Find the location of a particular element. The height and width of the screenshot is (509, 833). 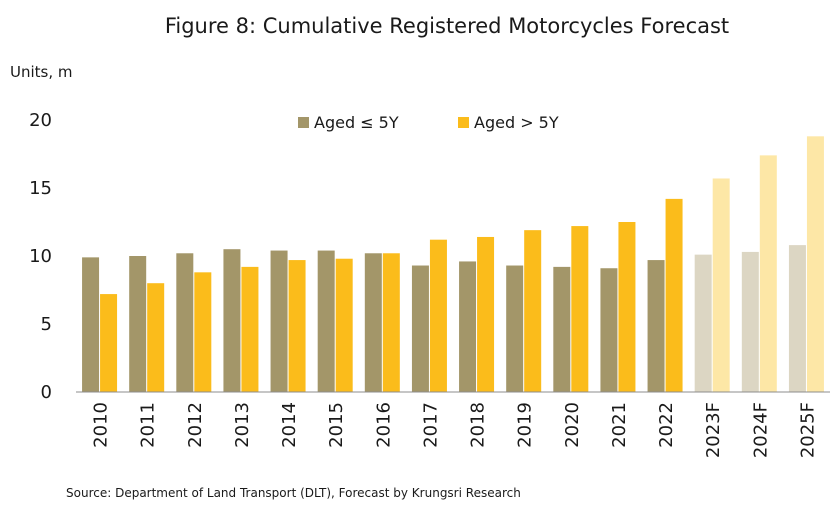

x-tick-label: 2011 is located at coordinates (148, 425).